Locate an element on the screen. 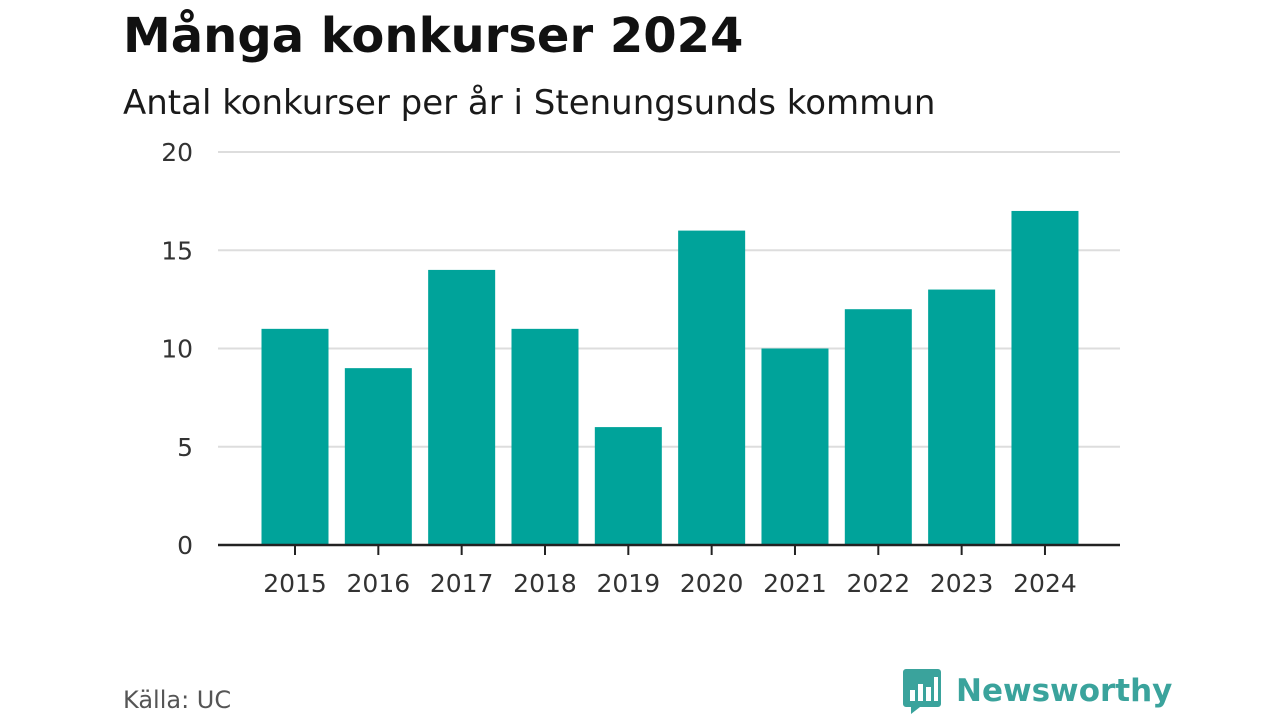 The height and width of the screenshot is (720, 1280). source-label: Källa: UC is located at coordinates (177, 700).